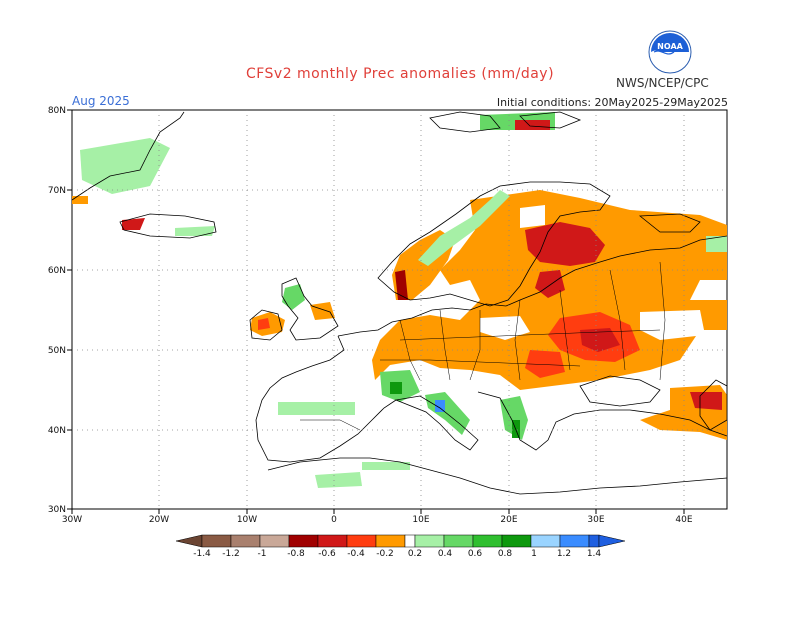 The height and width of the screenshot is (618, 800). I want to click on wet-scotland, so click(293, 297).